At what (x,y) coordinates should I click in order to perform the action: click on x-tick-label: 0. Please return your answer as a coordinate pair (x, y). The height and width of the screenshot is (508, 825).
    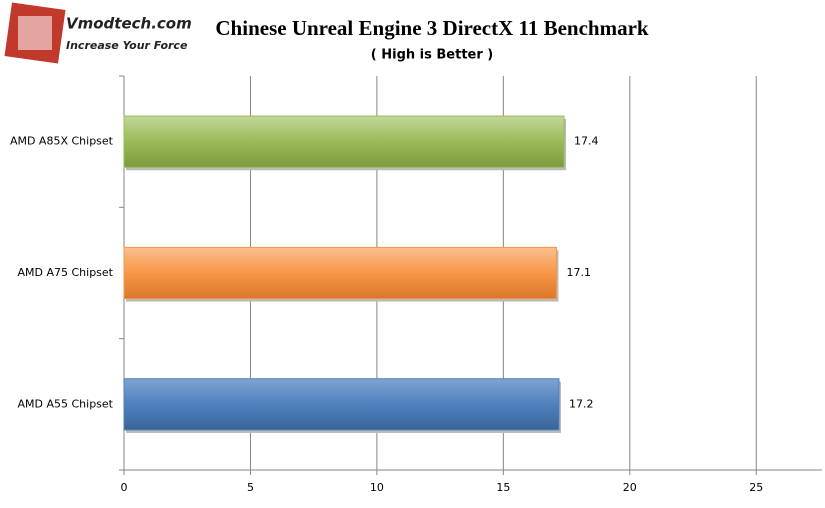
    Looking at the image, I should click on (124, 487).